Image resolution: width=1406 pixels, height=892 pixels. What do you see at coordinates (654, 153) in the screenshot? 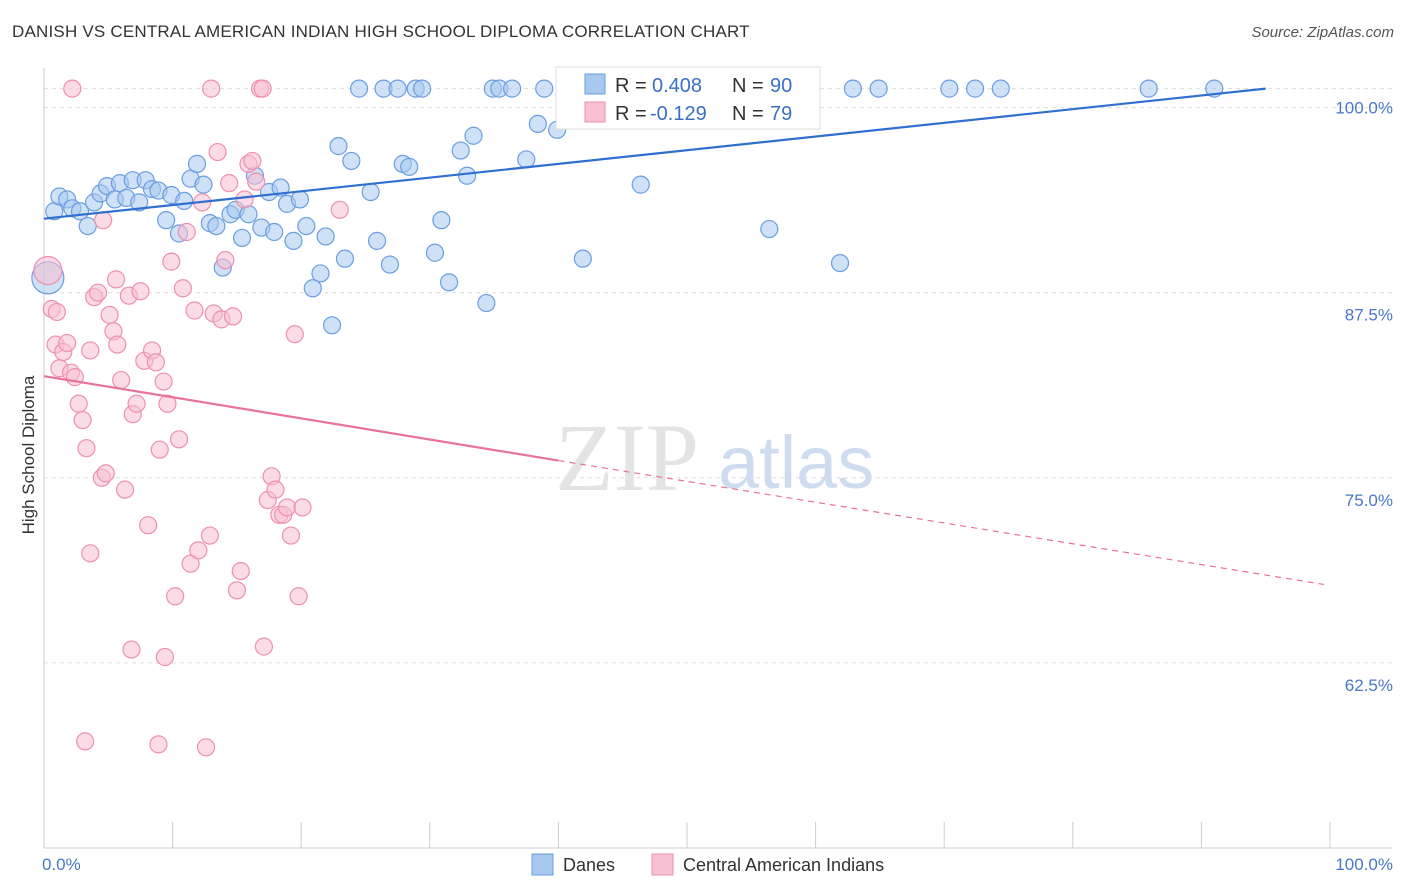
I see `danes-trend-line` at bounding box center [654, 153].